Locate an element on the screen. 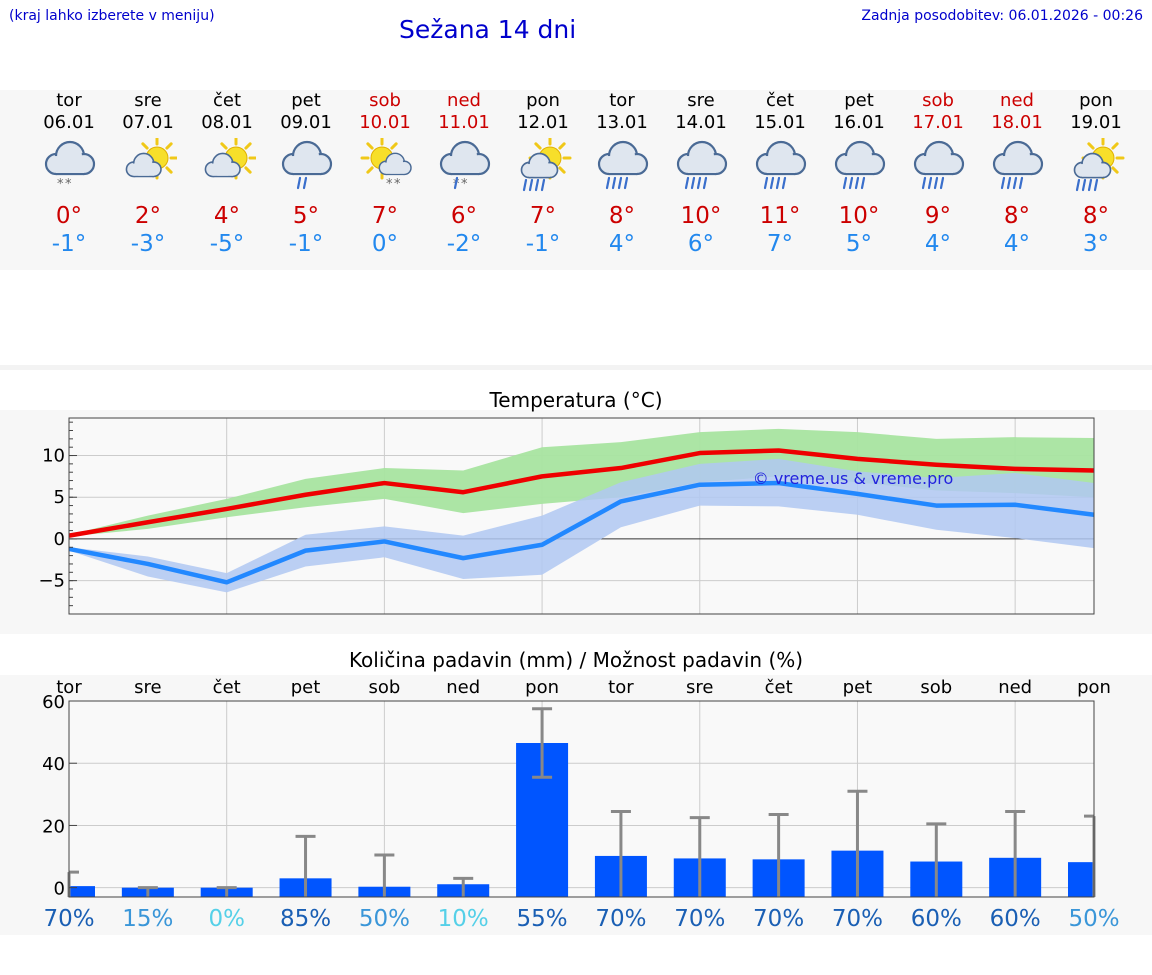 This screenshot has height=975, width=1152. y-tick-label: 40 is located at coordinates (53, 764).